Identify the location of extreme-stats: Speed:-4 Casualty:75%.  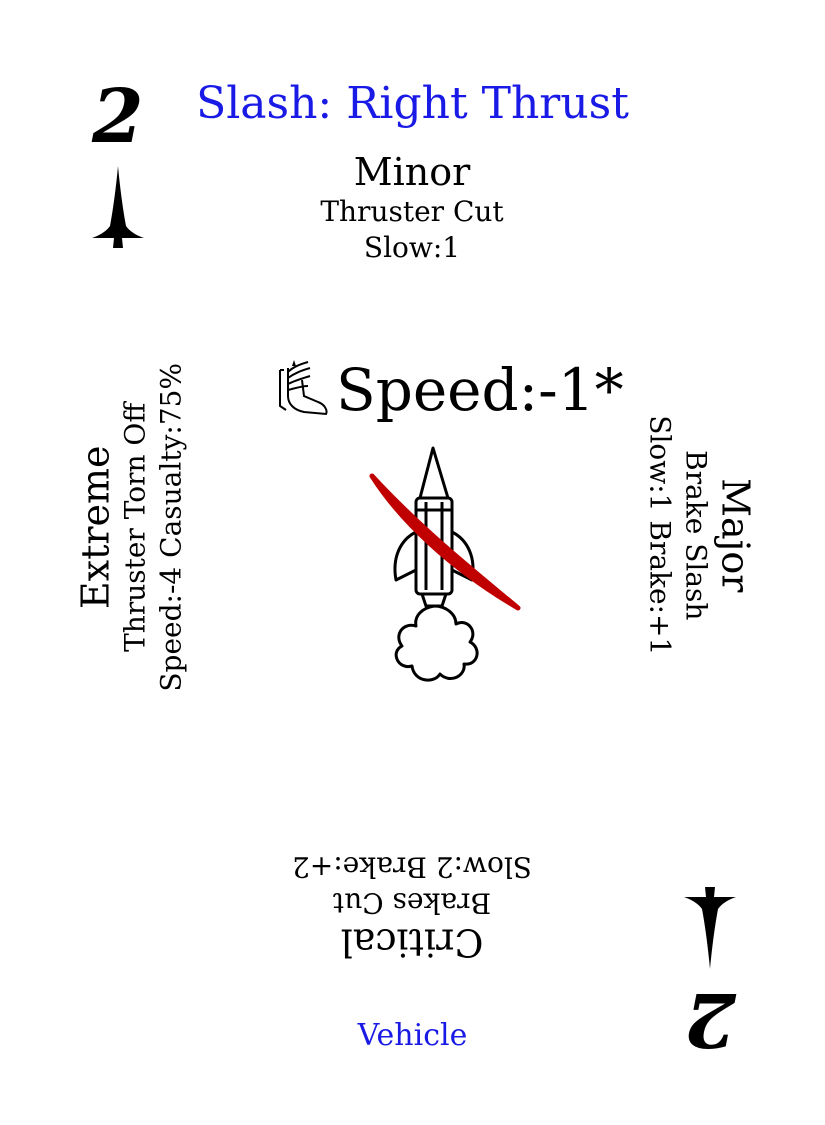
(171, 527).